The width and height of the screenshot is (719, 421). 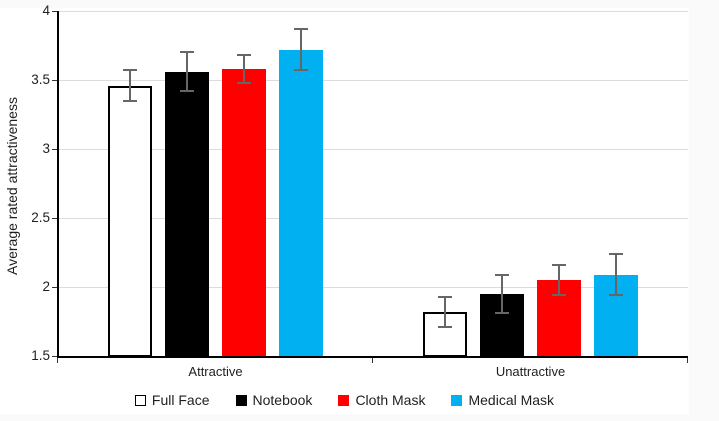 I want to click on y-tick-label: 3, so click(x=46, y=148).